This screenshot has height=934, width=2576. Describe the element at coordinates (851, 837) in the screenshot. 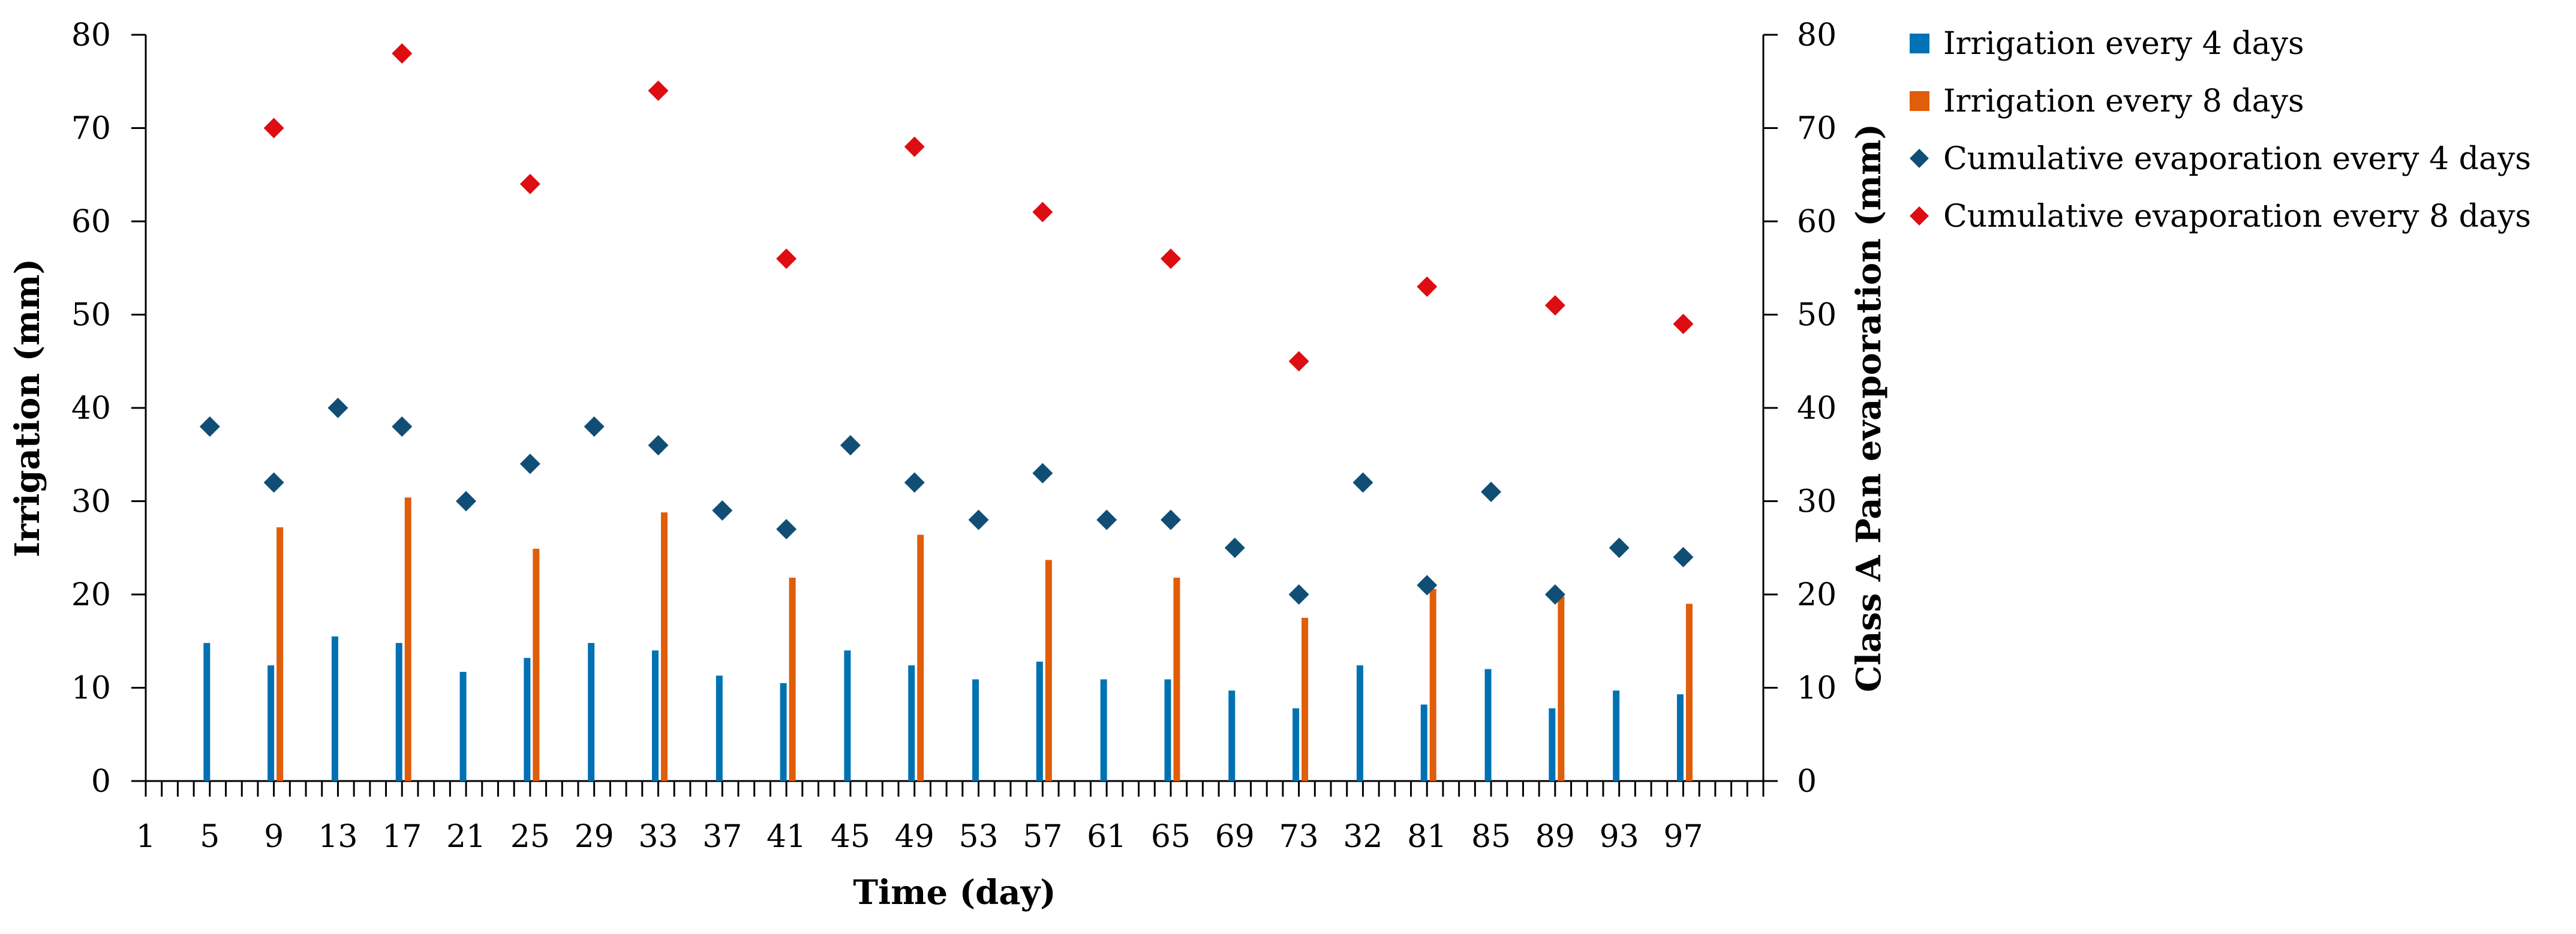

I see `x-tick-label: 45` at that location.